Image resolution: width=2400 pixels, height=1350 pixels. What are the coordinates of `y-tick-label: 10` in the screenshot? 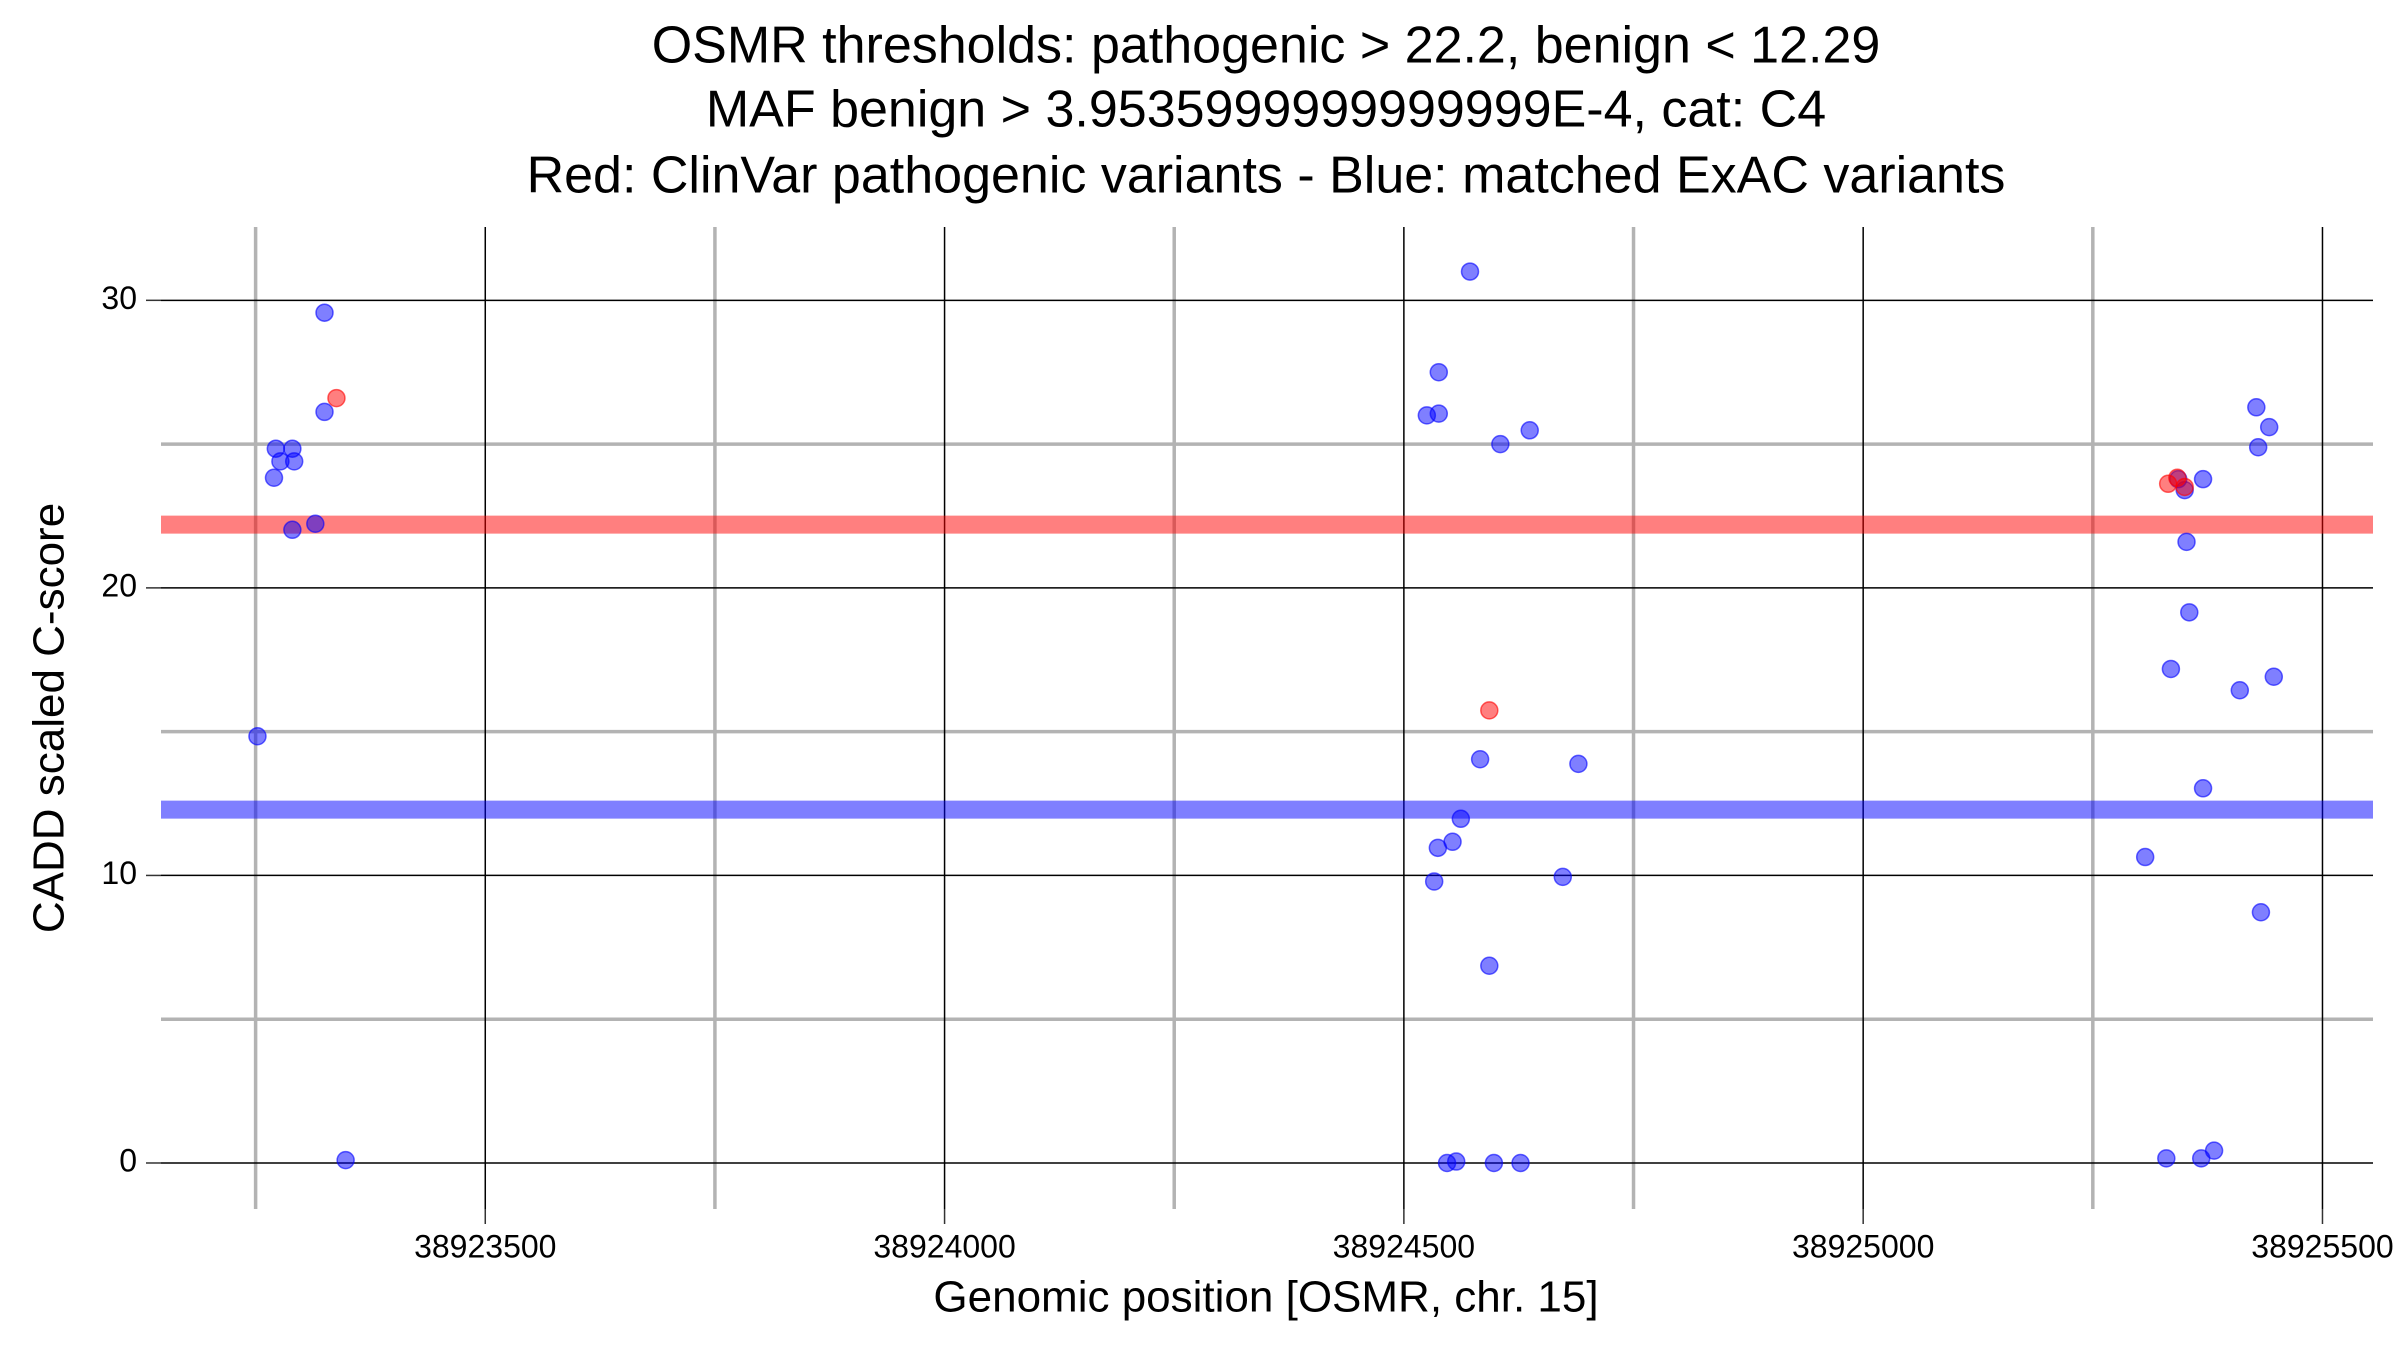 It's located at (119, 873).